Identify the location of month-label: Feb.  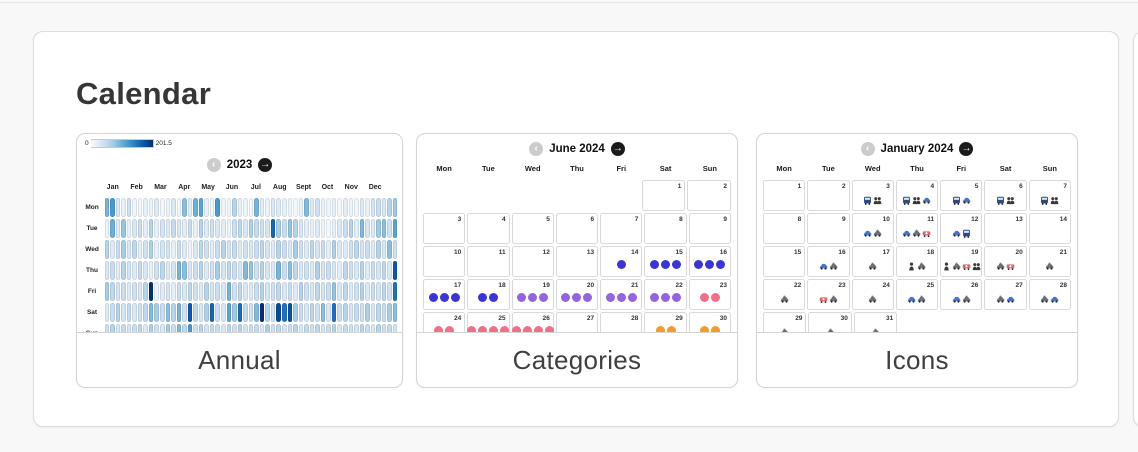
(136, 187).